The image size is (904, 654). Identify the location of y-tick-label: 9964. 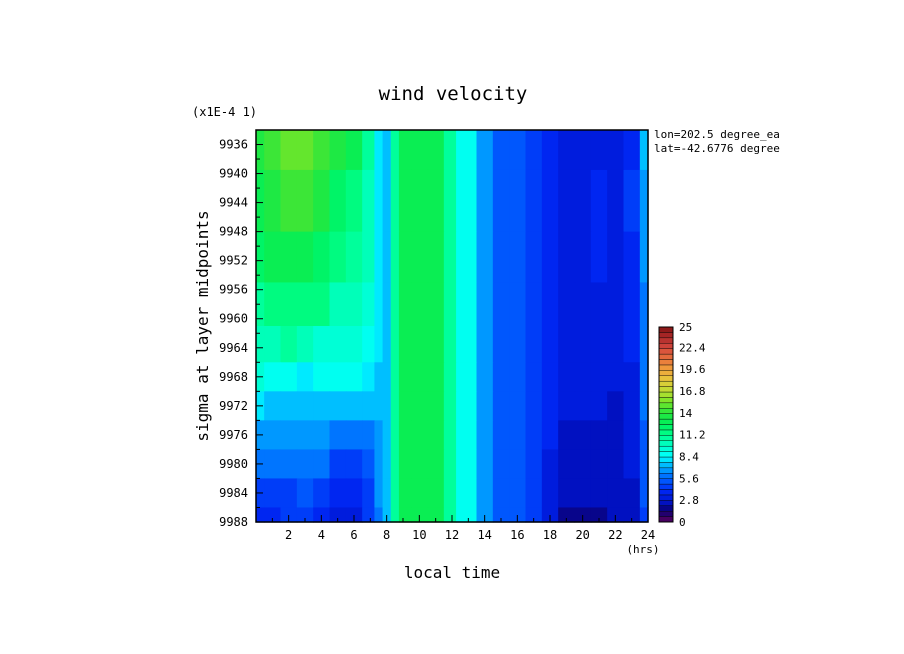
(233, 348).